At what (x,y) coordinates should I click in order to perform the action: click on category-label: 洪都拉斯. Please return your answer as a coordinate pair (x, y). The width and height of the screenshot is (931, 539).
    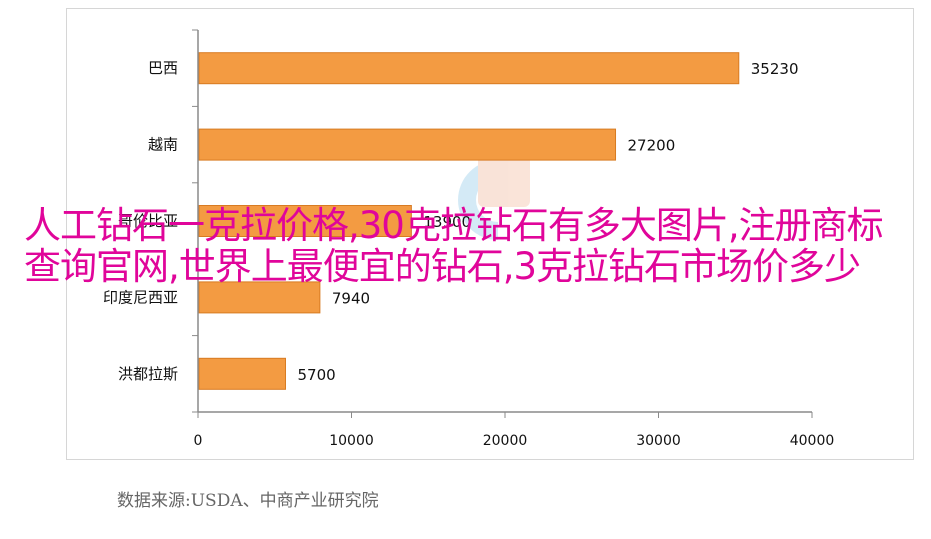
    Looking at the image, I should click on (148, 374).